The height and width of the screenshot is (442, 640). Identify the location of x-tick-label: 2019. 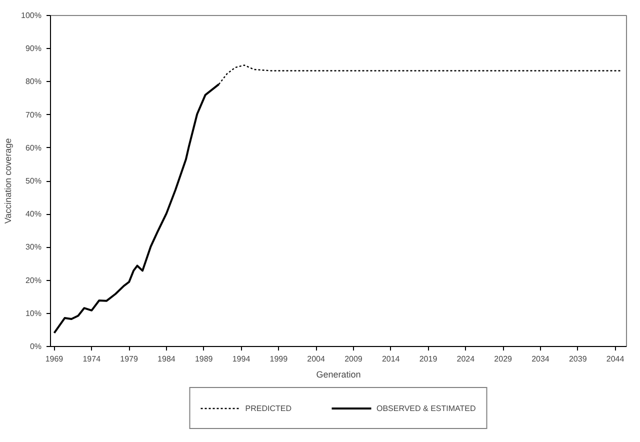
(428, 359).